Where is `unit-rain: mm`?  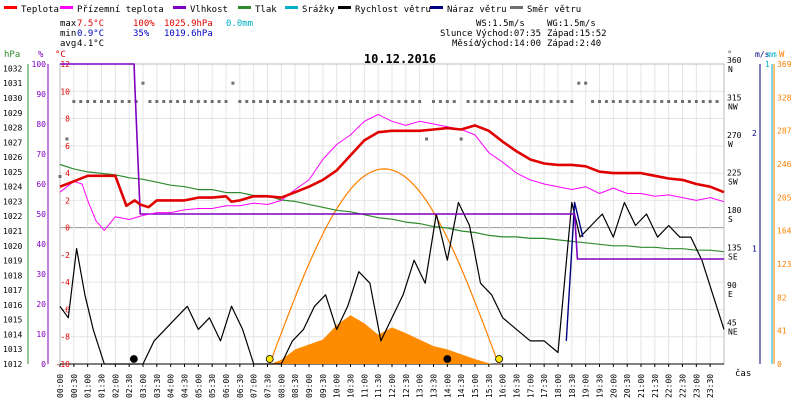
unit-rain: mm is located at coordinates (772, 54).